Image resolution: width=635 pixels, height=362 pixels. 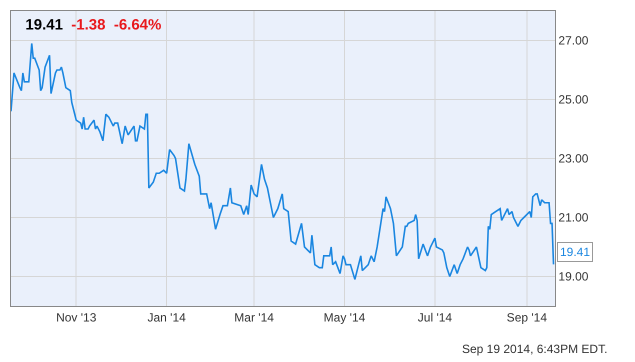 I want to click on text: Sep 19 2014, 6:43PM EDT., so click(x=535, y=349).